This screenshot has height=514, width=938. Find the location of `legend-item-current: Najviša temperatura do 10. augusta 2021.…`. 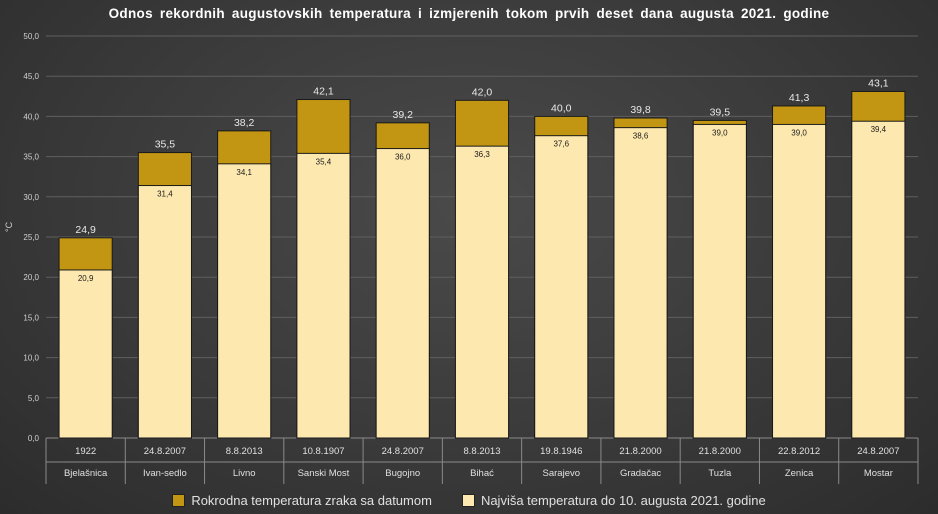

legend-item-current: Najviša temperatura do 10. augusta 2021.… is located at coordinates (613, 500).